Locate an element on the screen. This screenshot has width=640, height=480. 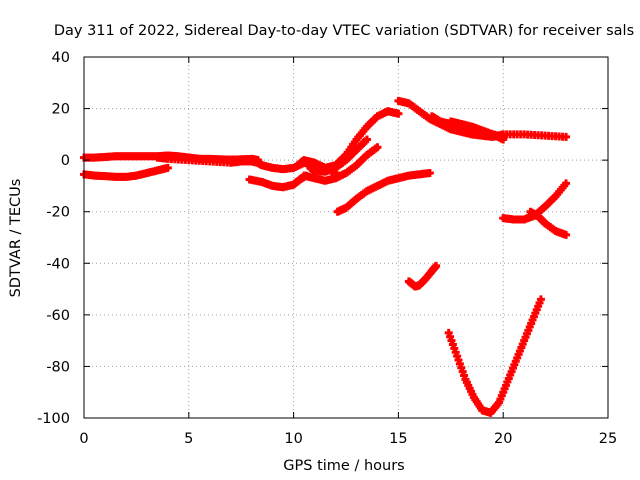
x-tick-label: 25 is located at coordinates (608, 439).